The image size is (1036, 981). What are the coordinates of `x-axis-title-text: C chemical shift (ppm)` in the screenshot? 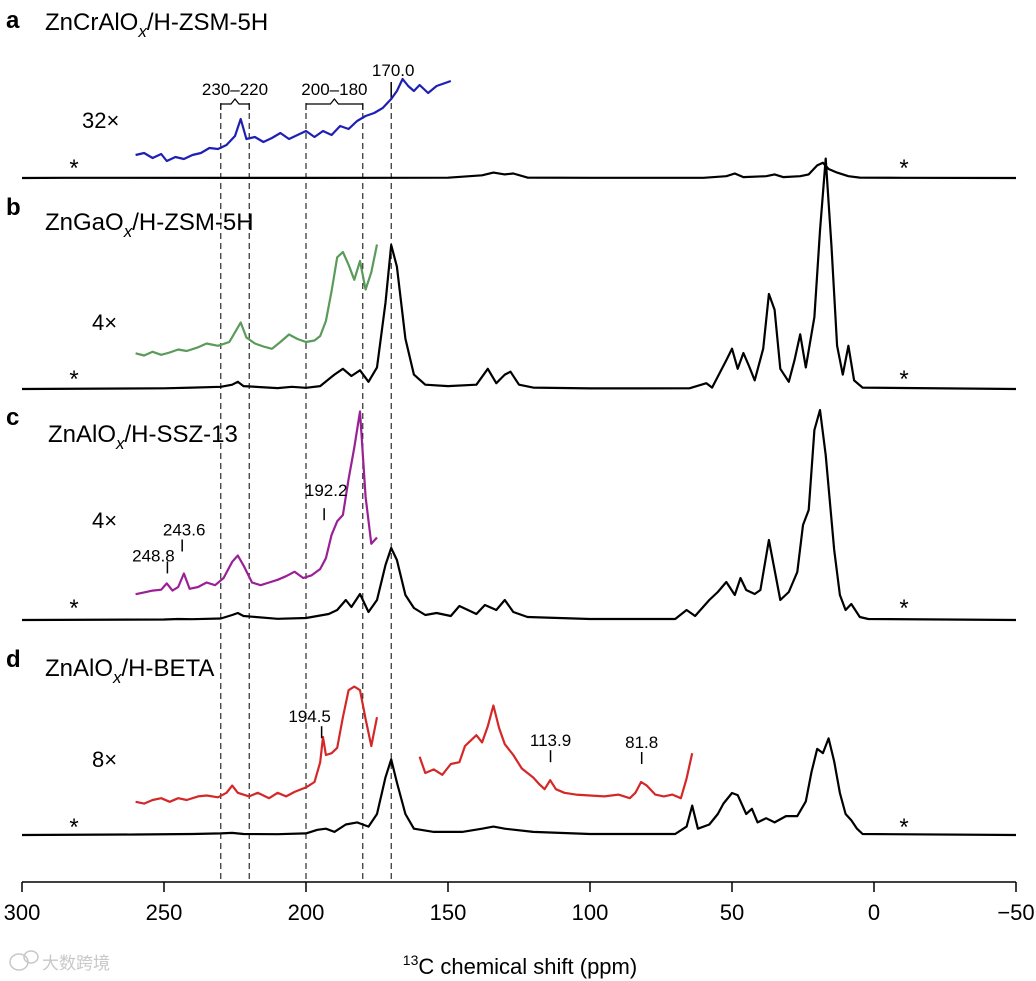 It's located at (527, 966).